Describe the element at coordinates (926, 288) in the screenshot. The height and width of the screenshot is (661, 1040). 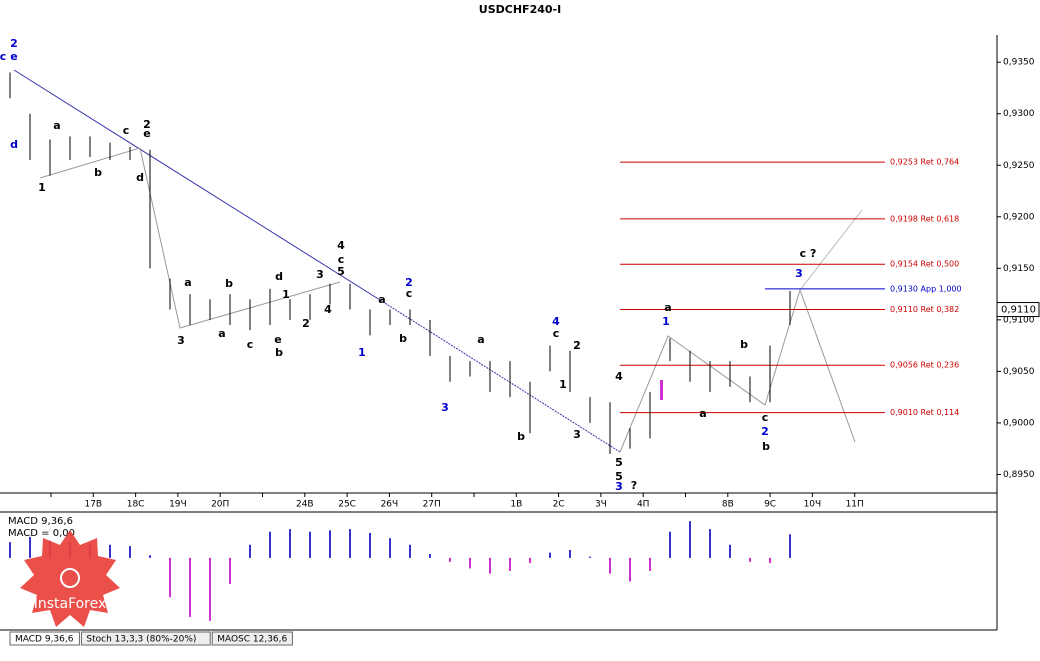
I see `level-label: 0,9130 App 1,000` at that location.